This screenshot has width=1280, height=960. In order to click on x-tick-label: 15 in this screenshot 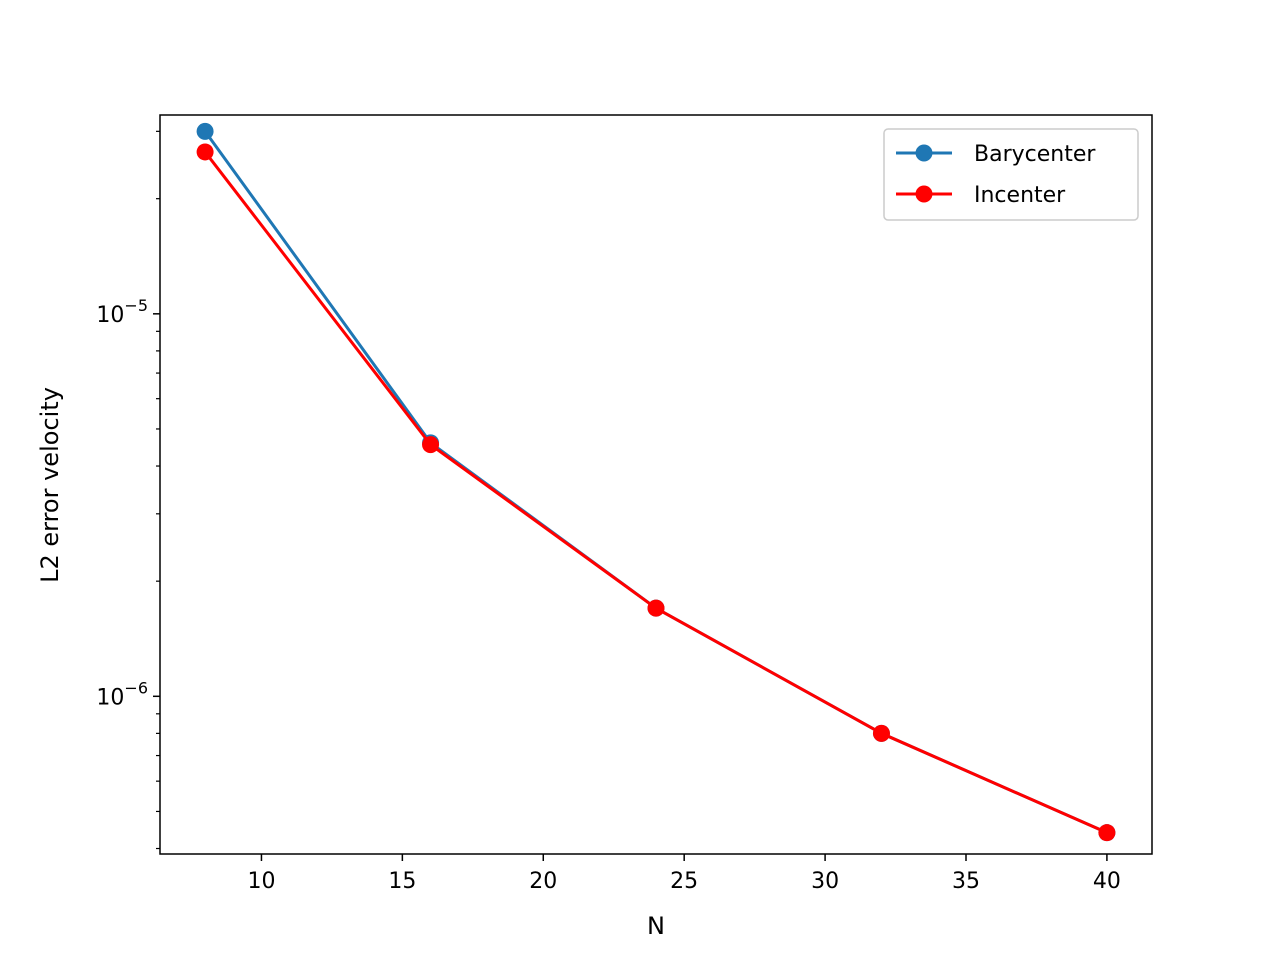, I will do `click(402, 881)`.